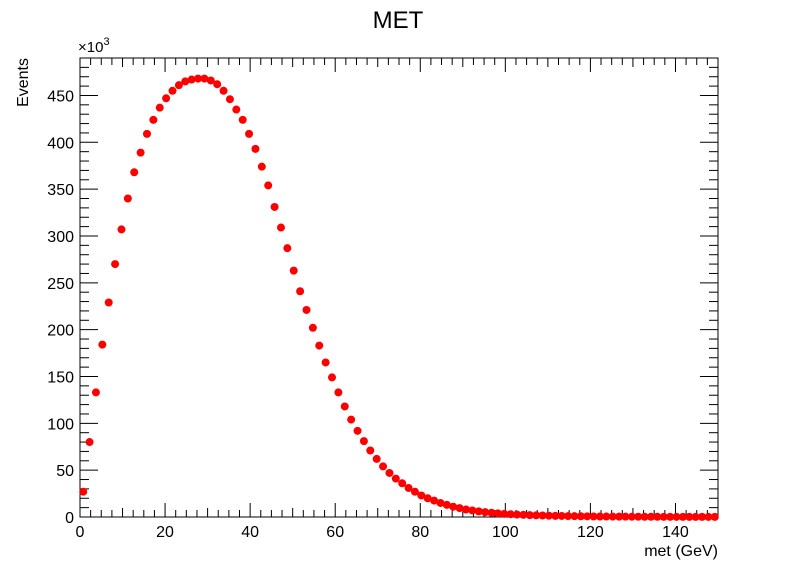  Describe the element at coordinates (106, 42) in the screenshot. I see `y-axis-multiplier-exponent: 3` at that location.